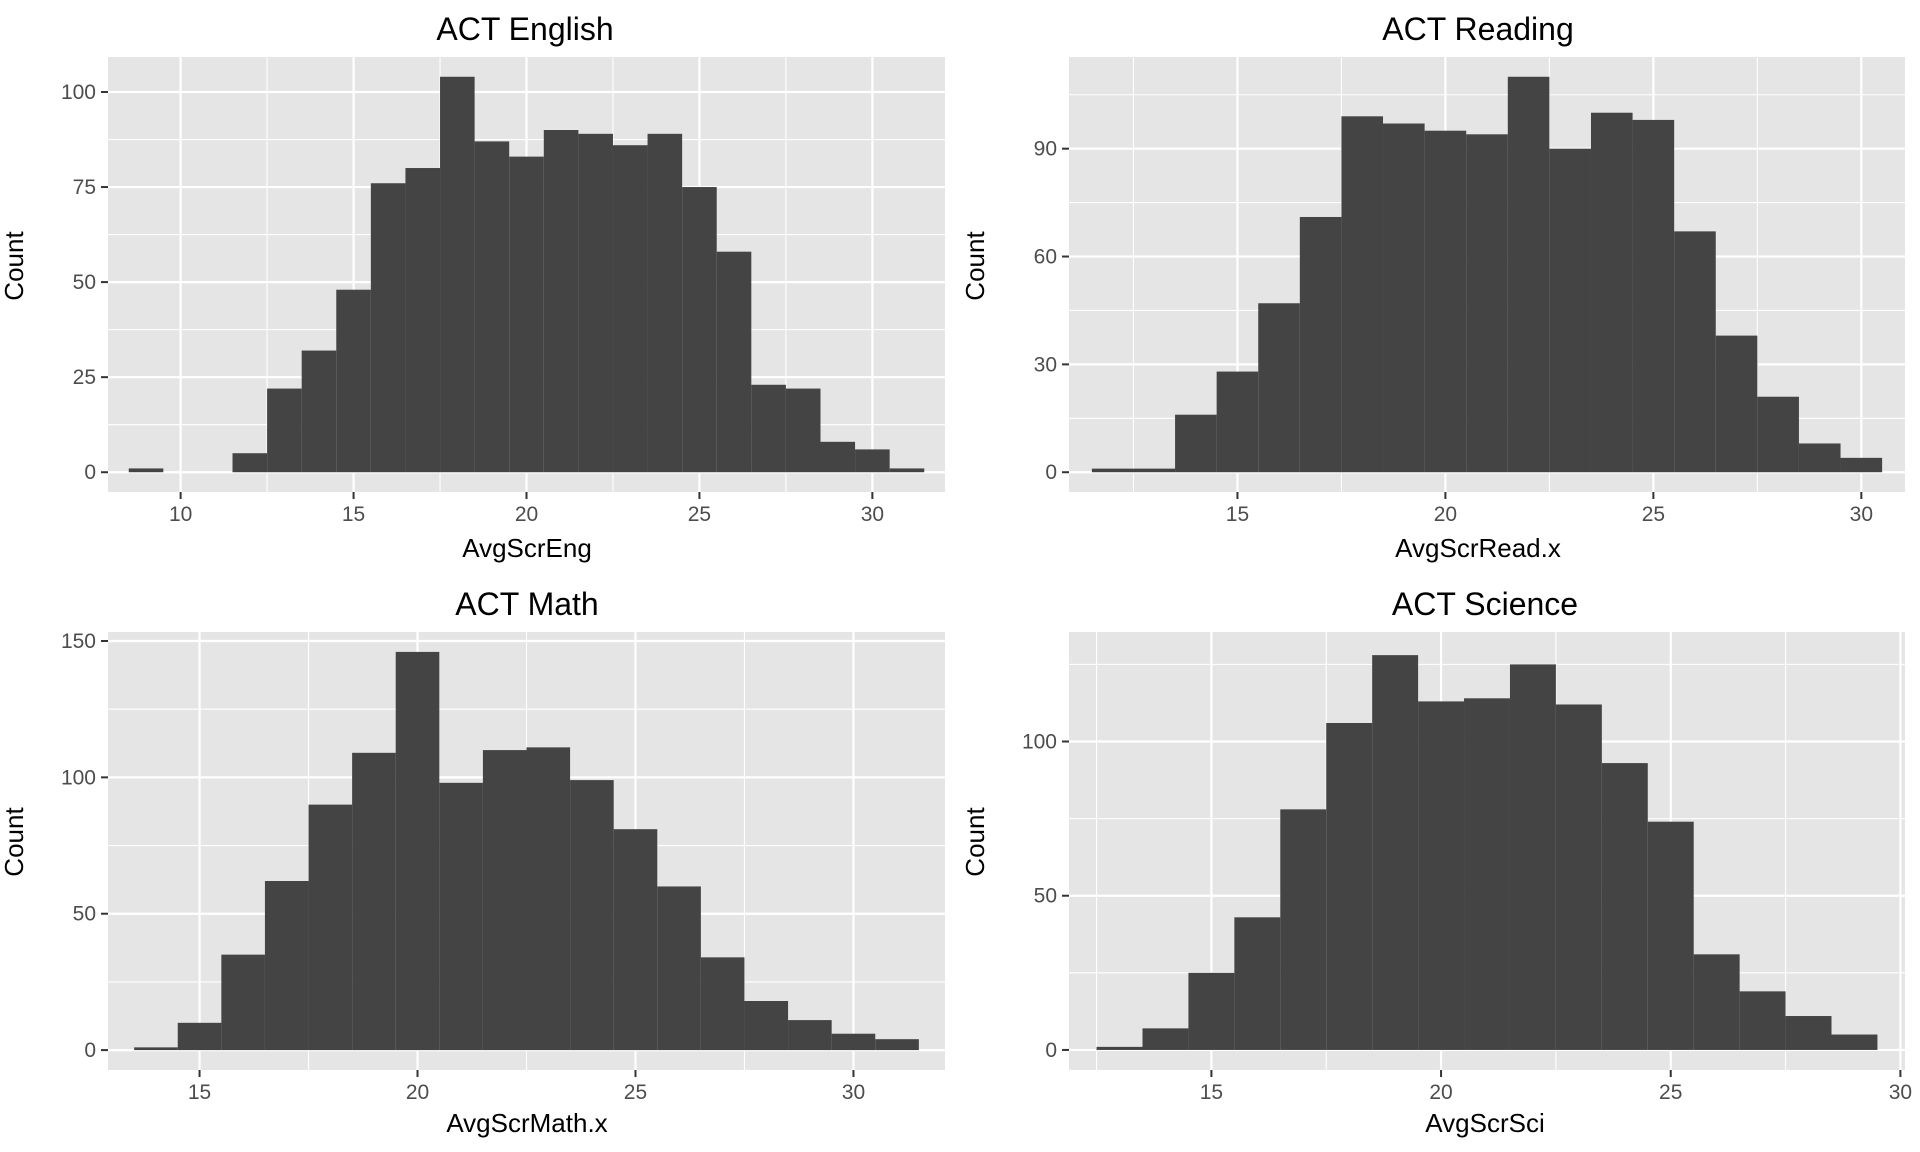  Describe the element at coordinates (1478, 548) in the screenshot. I see `x-axis-title: AvgScrRead.x` at that location.